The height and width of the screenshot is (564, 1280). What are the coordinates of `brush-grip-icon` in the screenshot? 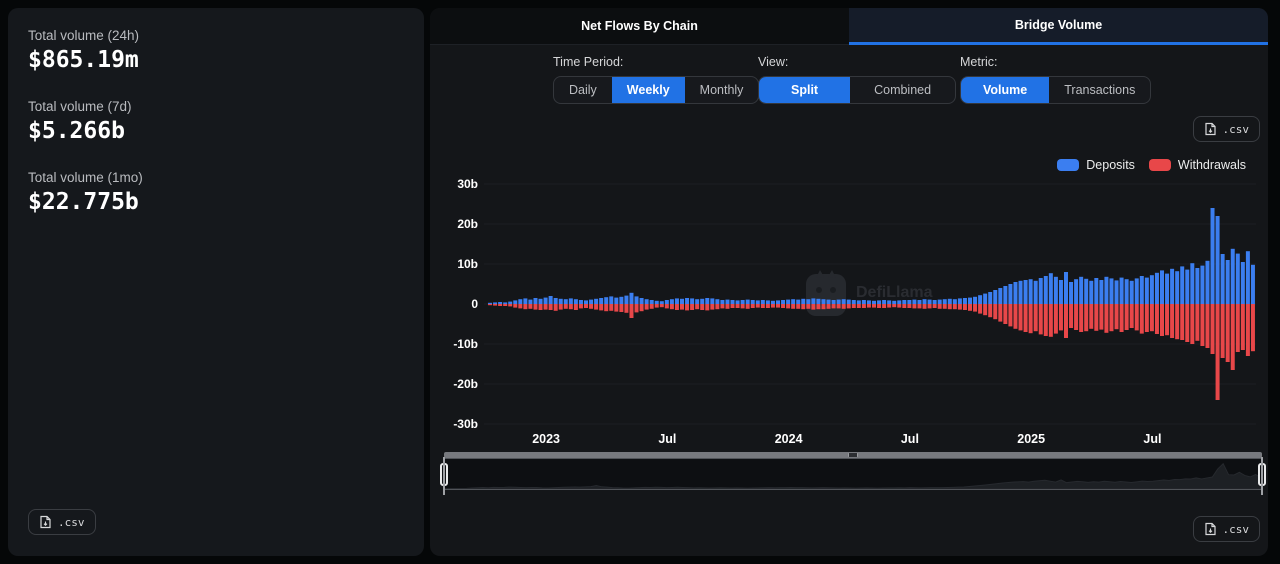 It's located at (853, 455).